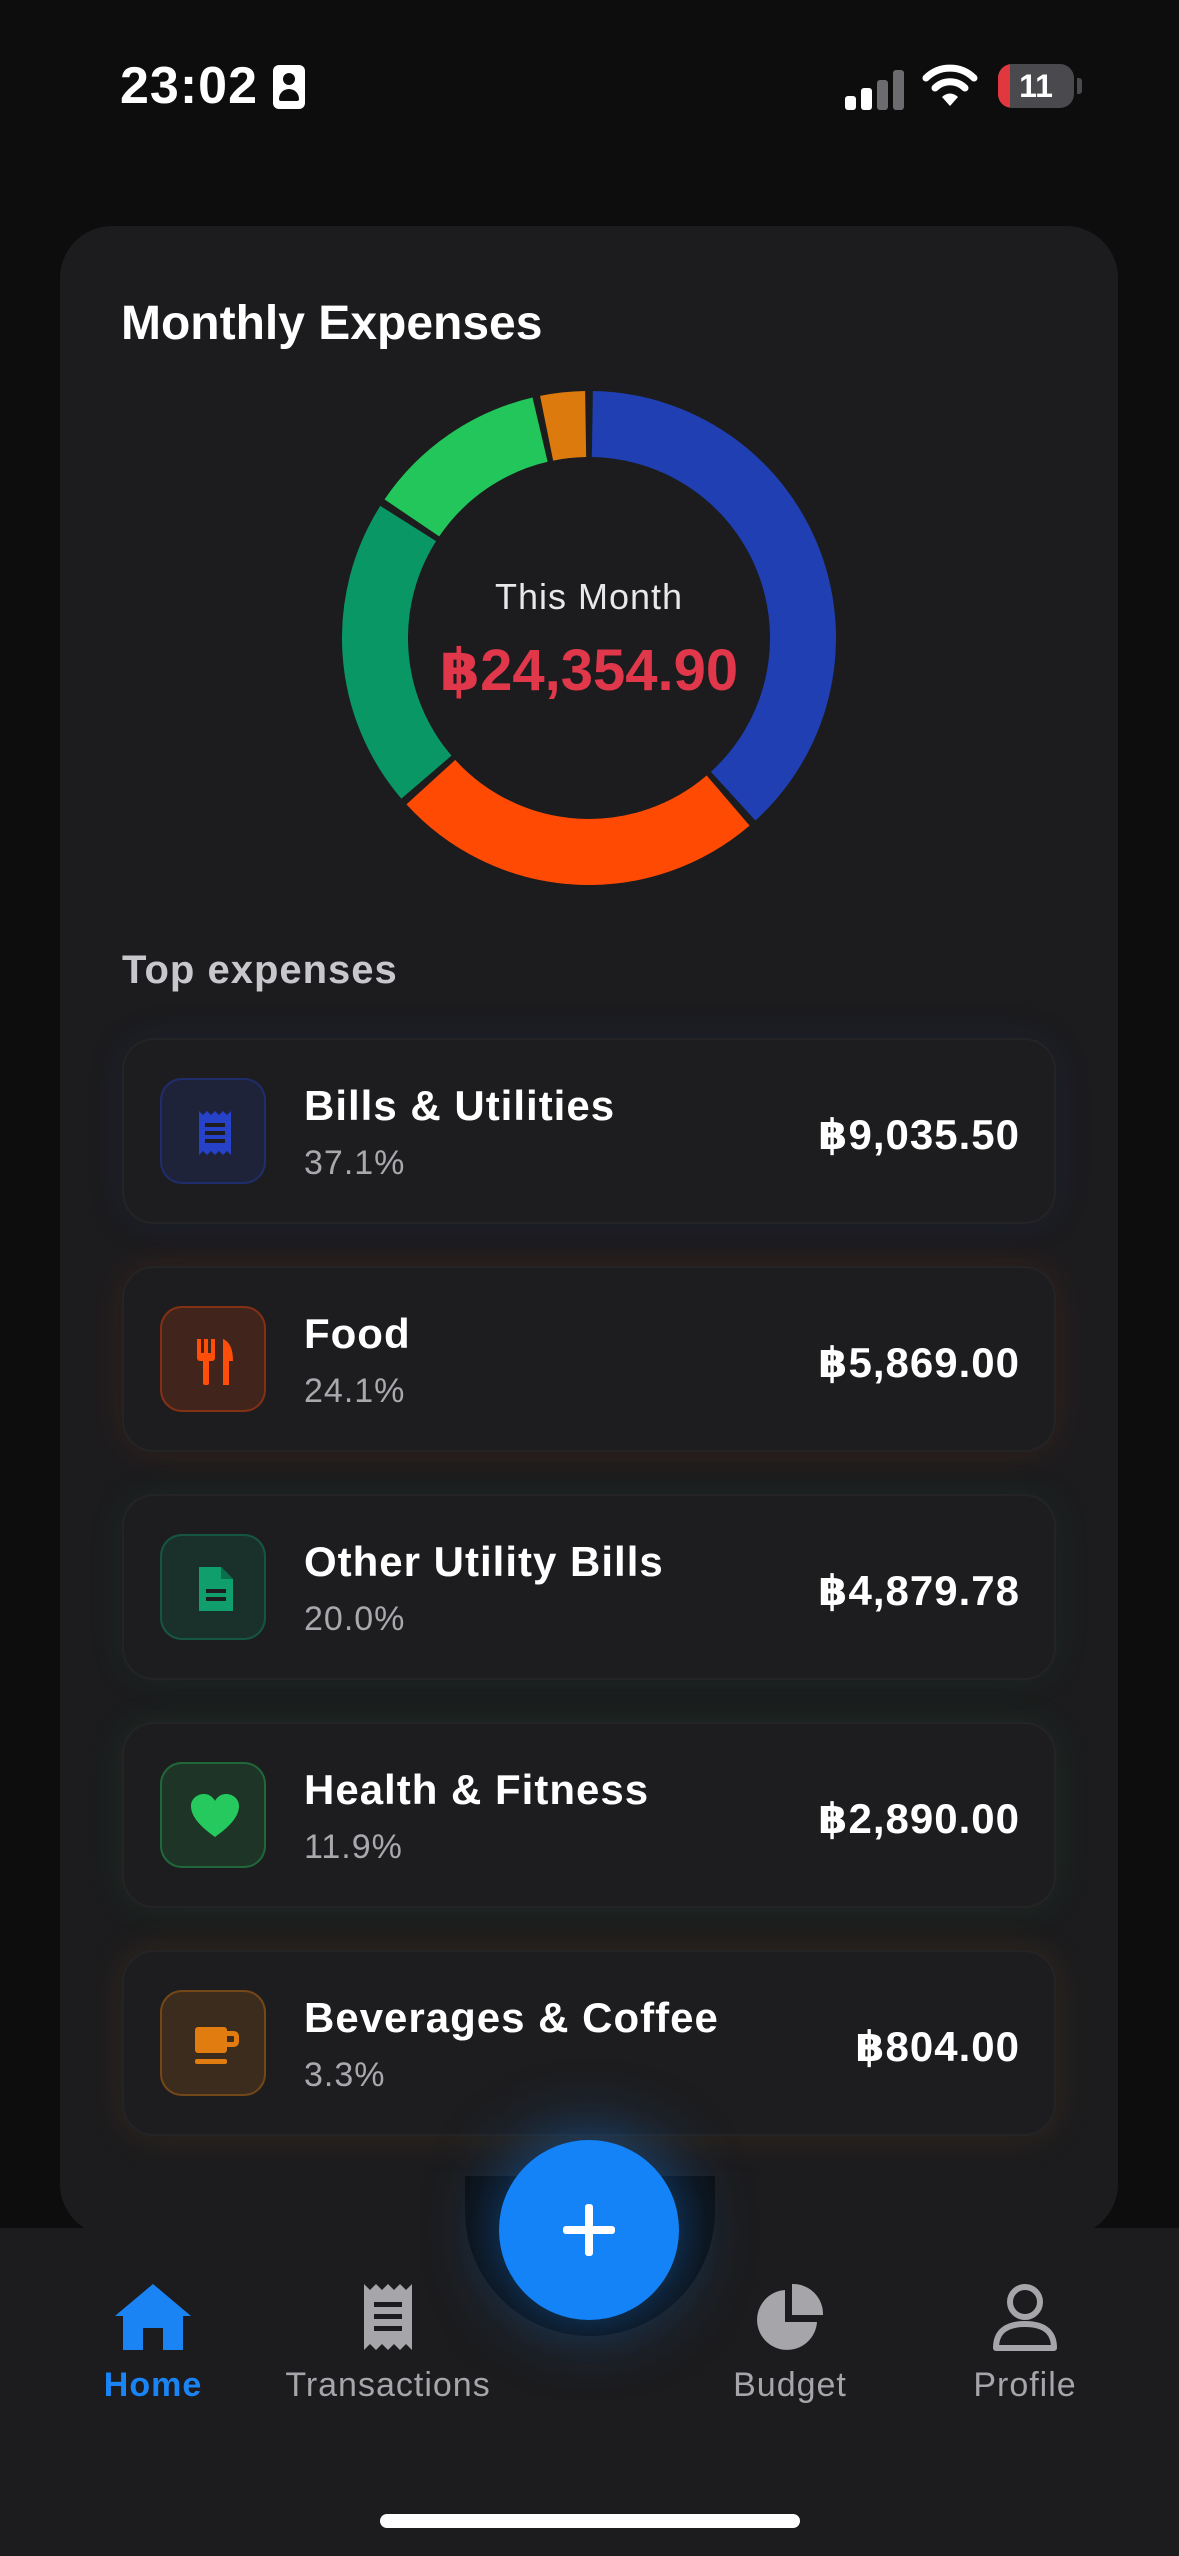 The width and height of the screenshot is (1179, 2556). I want to click on expense-amount: ฿4,879.78, so click(919, 1590).